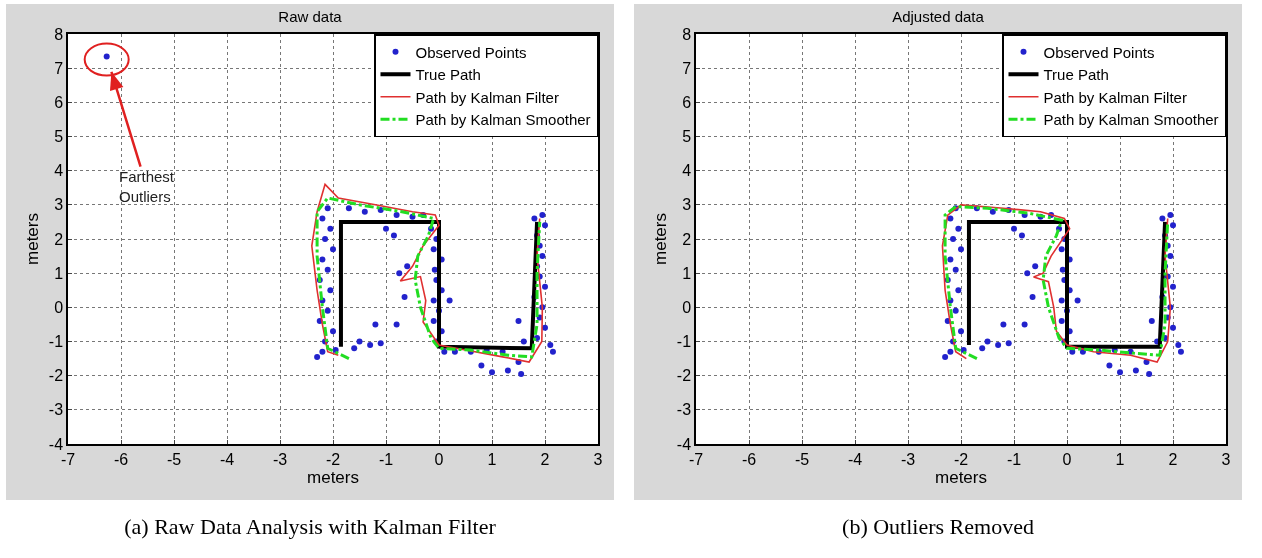  I want to click on text: (a) Raw Data Analysis with Kalman Filter, so click(310, 527).